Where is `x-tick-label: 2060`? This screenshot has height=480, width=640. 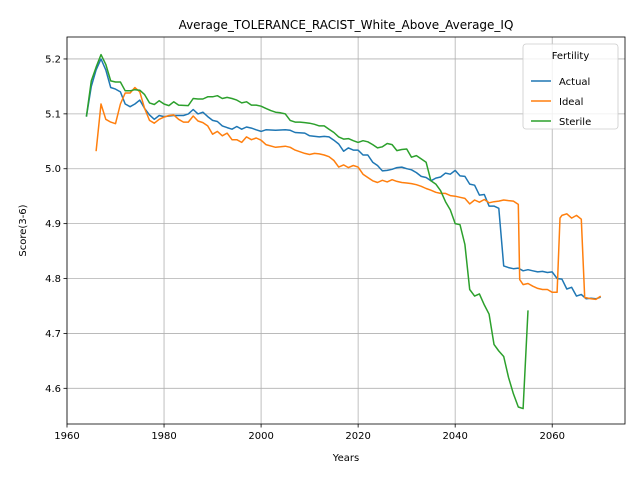
x-tick-label: 2060 is located at coordinates (551, 436).